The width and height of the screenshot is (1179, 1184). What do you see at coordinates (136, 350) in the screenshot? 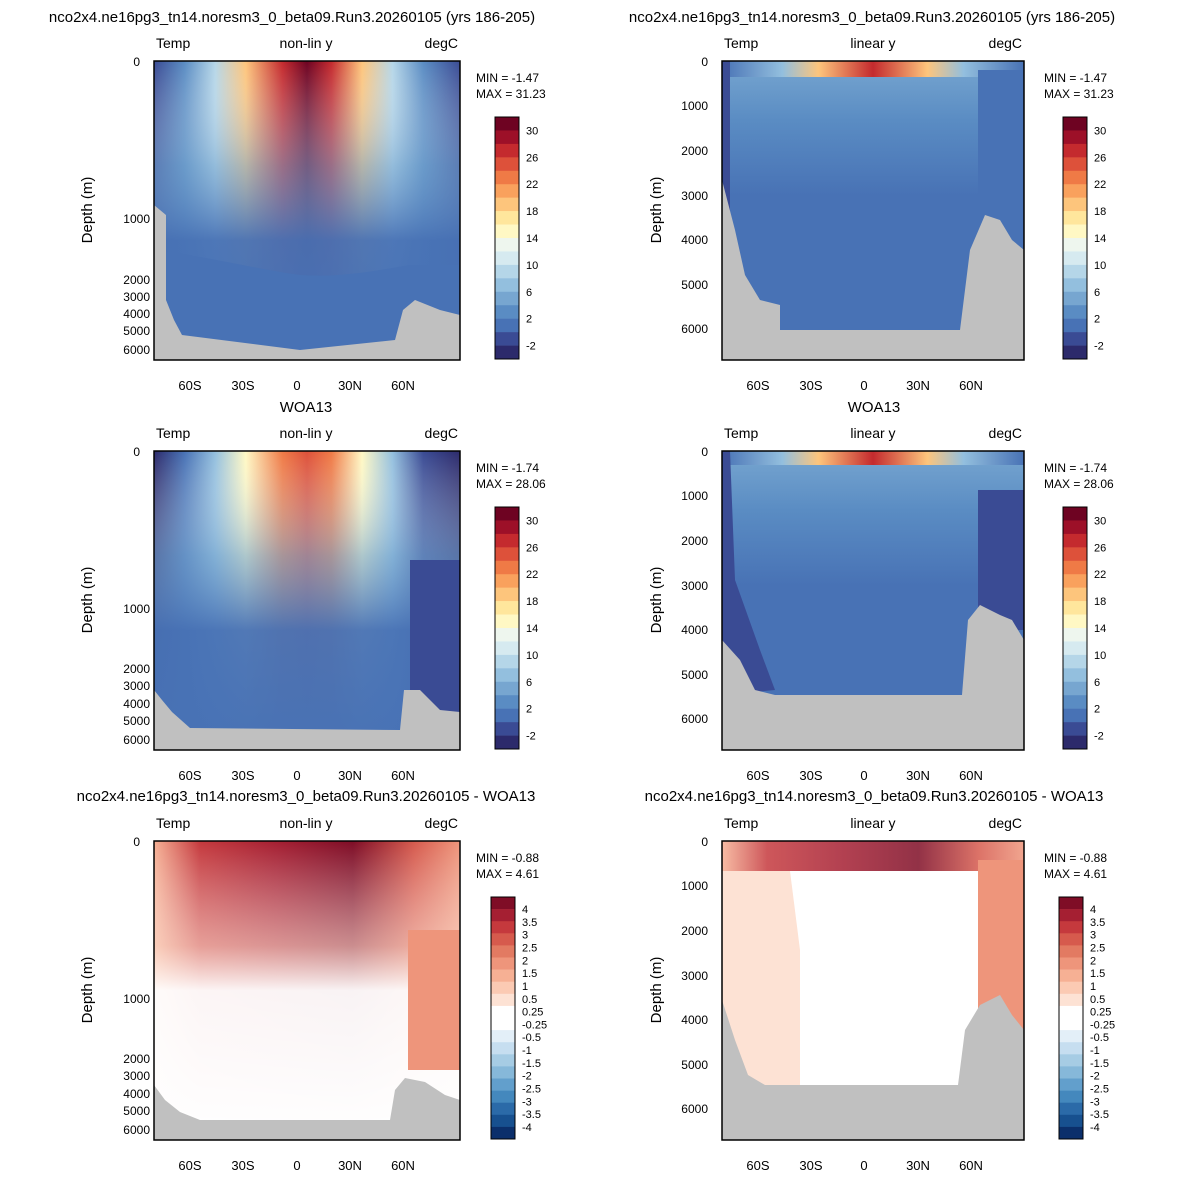
I see `y-tick-label: 6000` at bounding box center [136, 350].